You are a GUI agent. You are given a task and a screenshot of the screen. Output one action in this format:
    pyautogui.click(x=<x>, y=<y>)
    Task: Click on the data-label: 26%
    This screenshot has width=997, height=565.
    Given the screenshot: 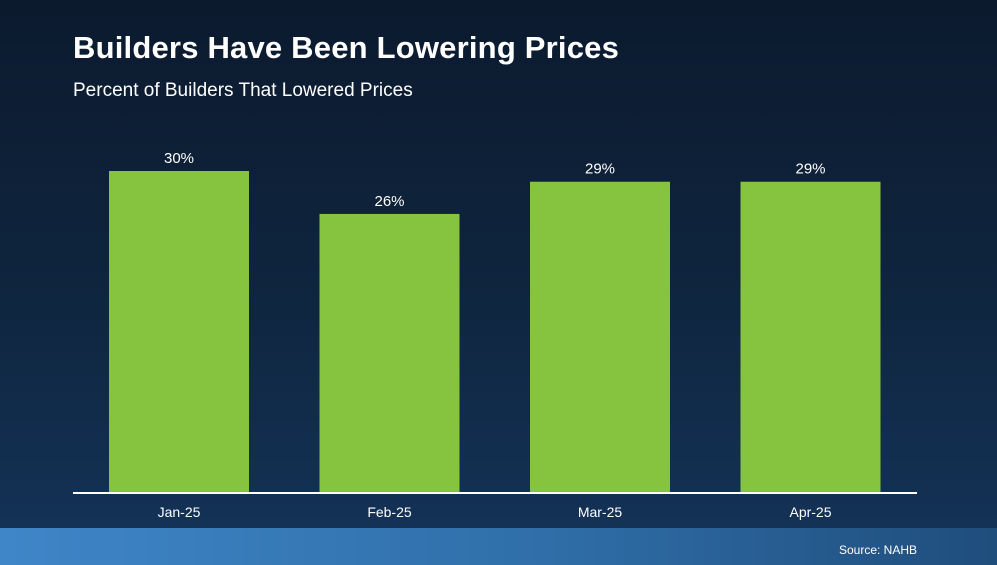 What is the action you would take?
    pyautogui.click(x=389, y=201)
    